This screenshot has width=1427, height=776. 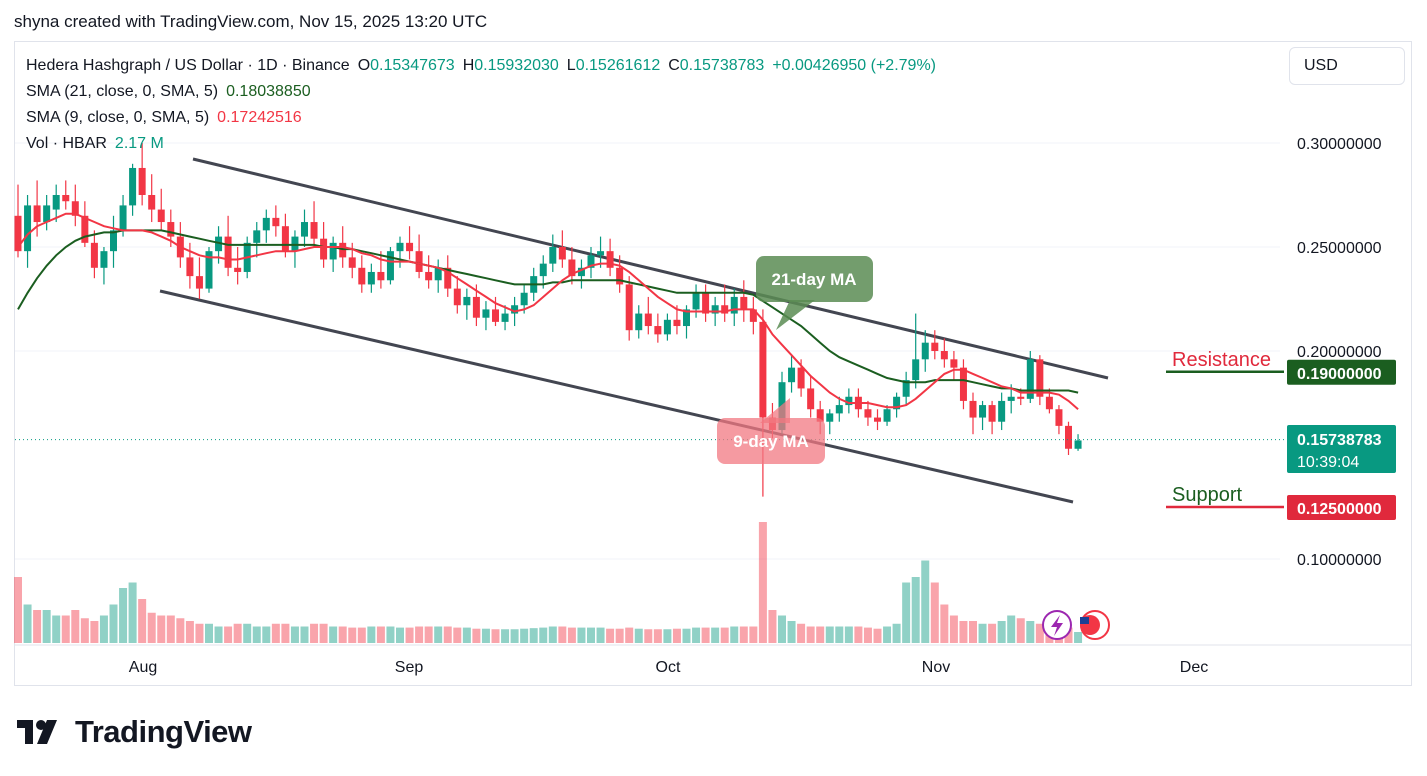 What do you see at coordinates (1194, 667) in the screenshot?
I see `x-tick-label: Dec` at bounding box center [1194, 667].